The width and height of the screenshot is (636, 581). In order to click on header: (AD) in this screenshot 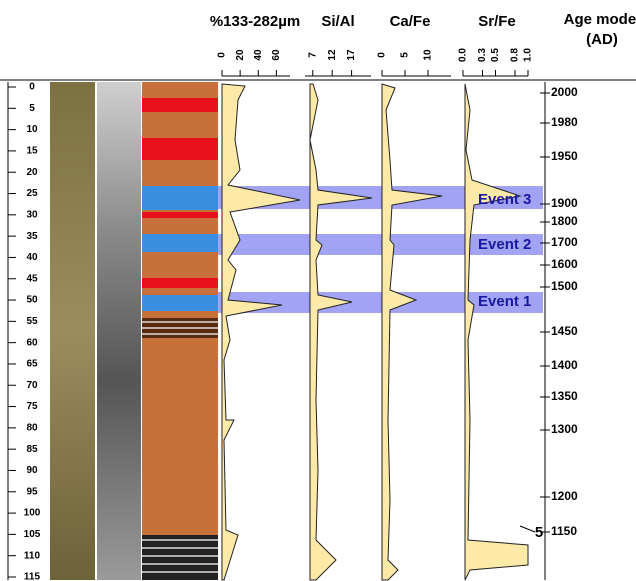, I will do `click(602, 39)`.